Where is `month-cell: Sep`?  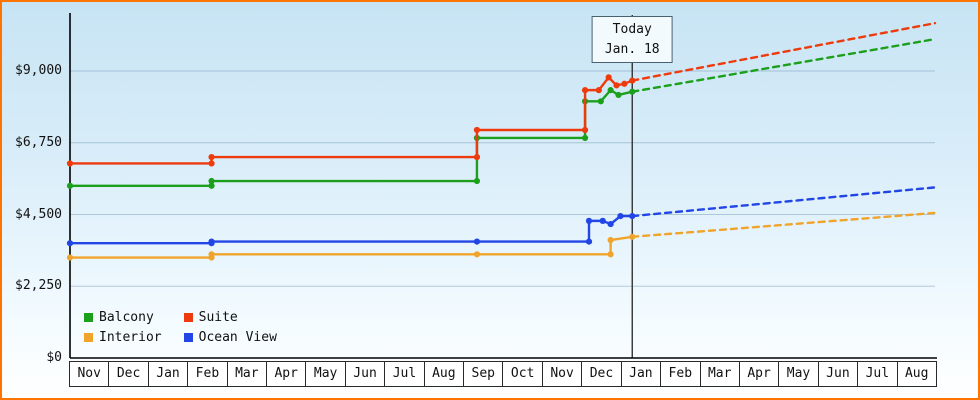
month-cell: Sep is located at coordinates (483, 374).